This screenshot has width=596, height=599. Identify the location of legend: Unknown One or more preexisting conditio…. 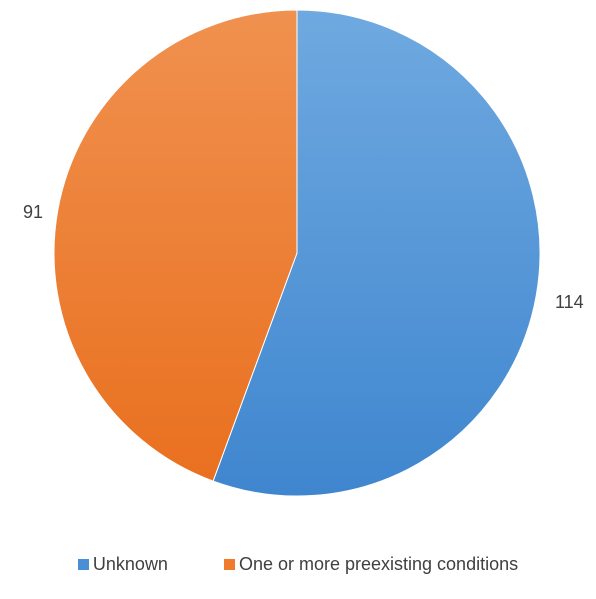
(298, 564).